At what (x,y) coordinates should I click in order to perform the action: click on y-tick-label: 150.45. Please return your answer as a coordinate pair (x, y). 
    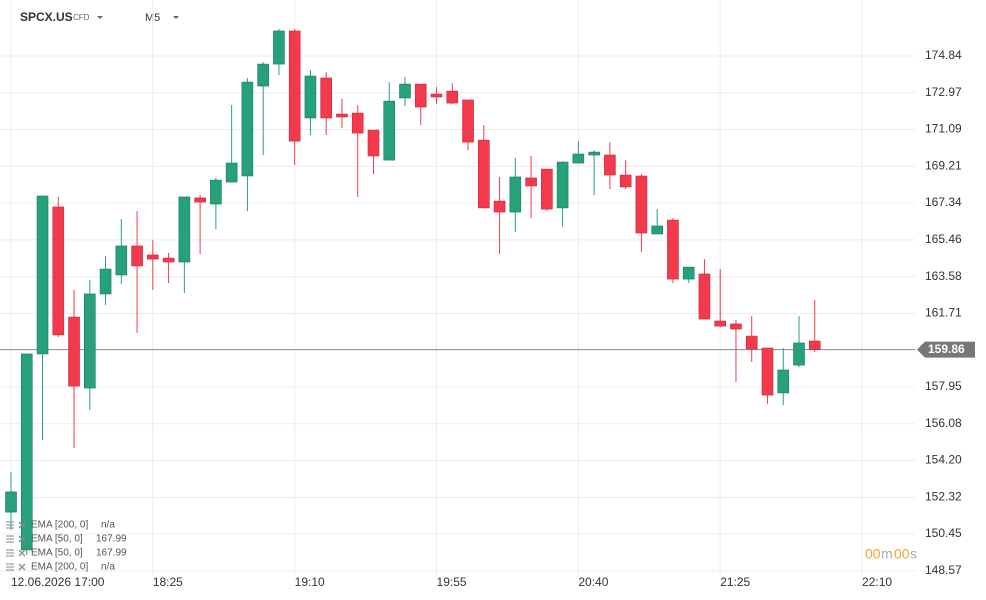
    Looking at the image, I should click on (943, 533).